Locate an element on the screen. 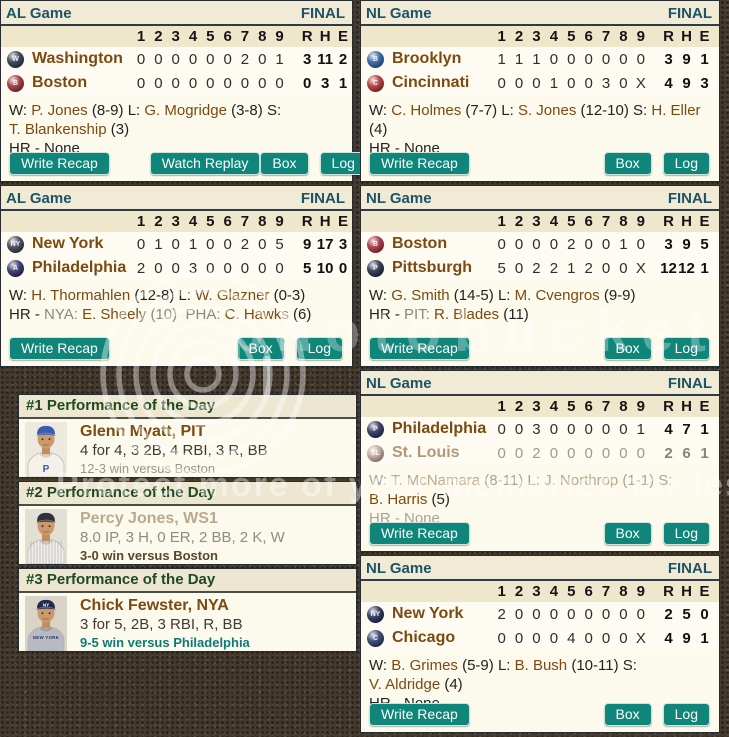 Image resolution: width=729 pixels, height=737 pixels. player-link: S. Jones is located at coordinates (547, 110).